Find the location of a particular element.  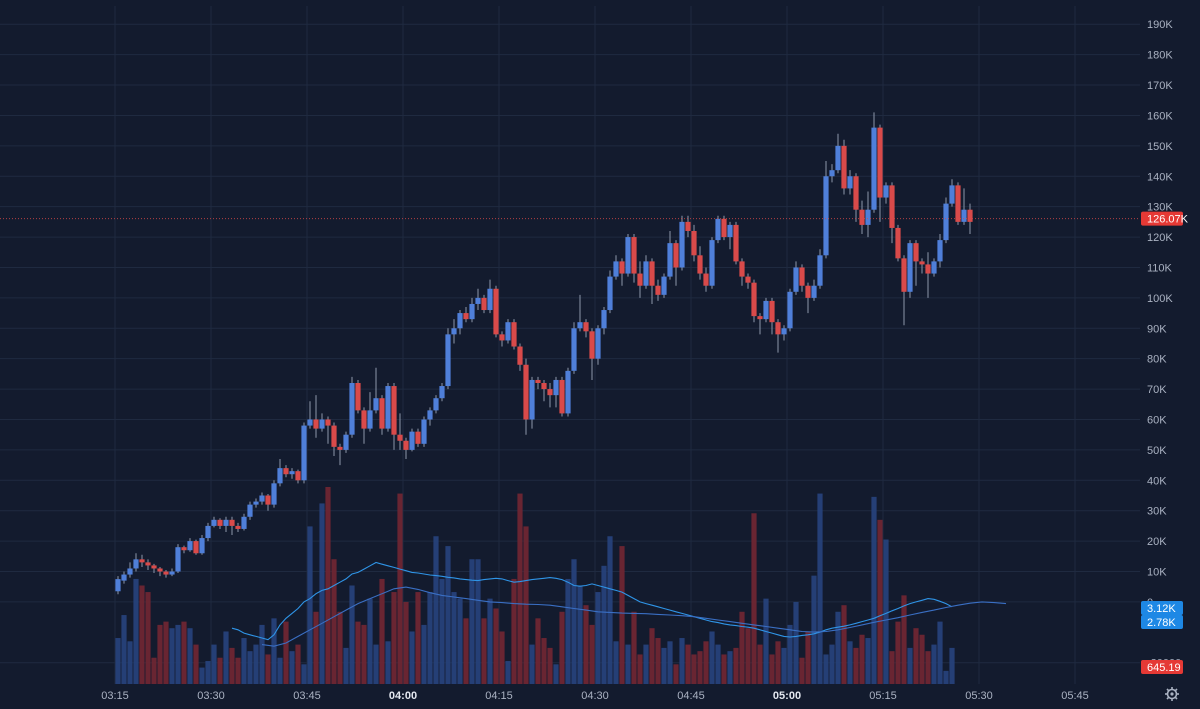

gear-icon is located at coordinates (1172, 694).